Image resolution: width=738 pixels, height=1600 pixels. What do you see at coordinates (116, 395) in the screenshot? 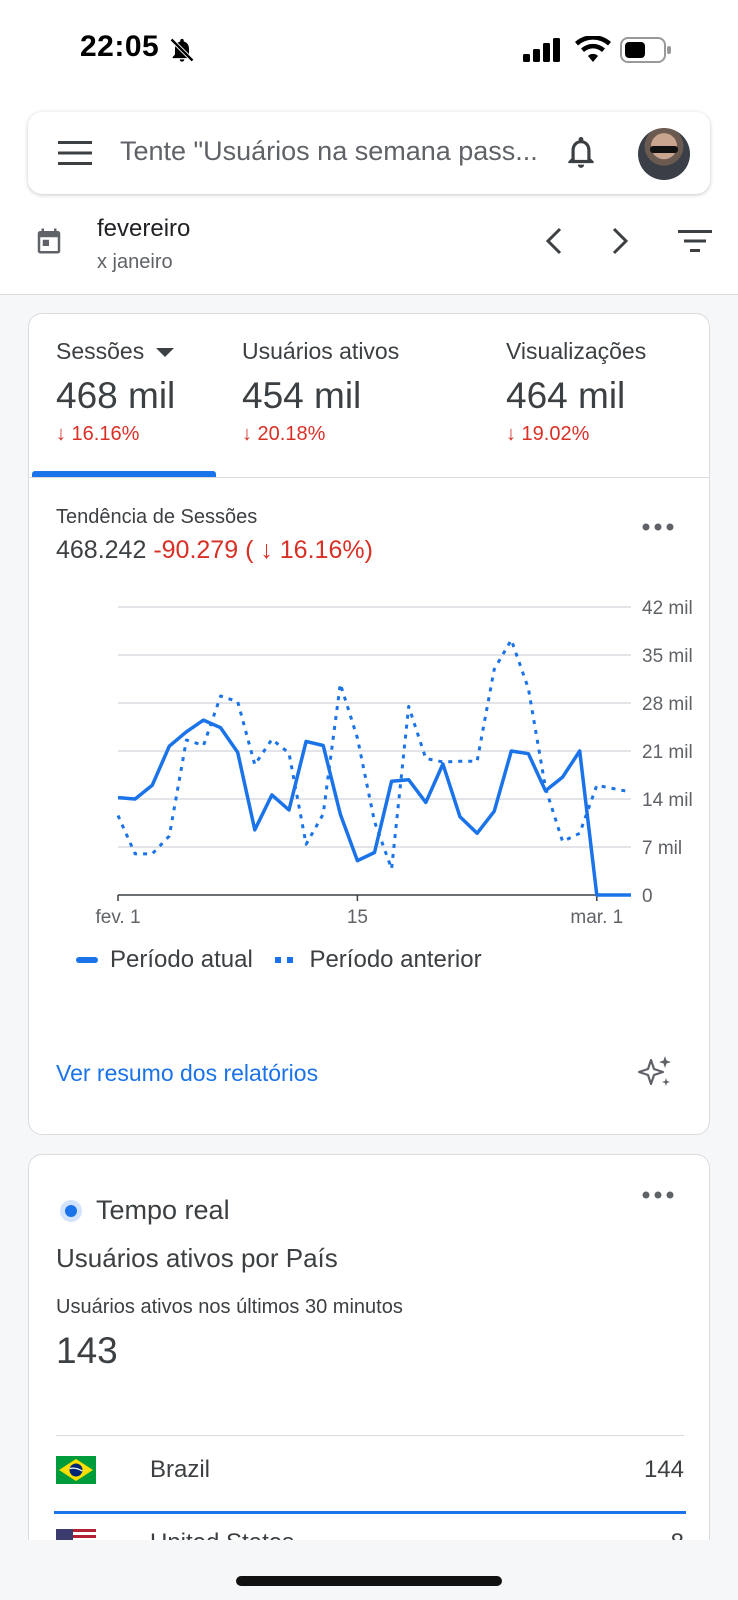
I see `metric-value: 468 mil` at bounding box center [116, 395].